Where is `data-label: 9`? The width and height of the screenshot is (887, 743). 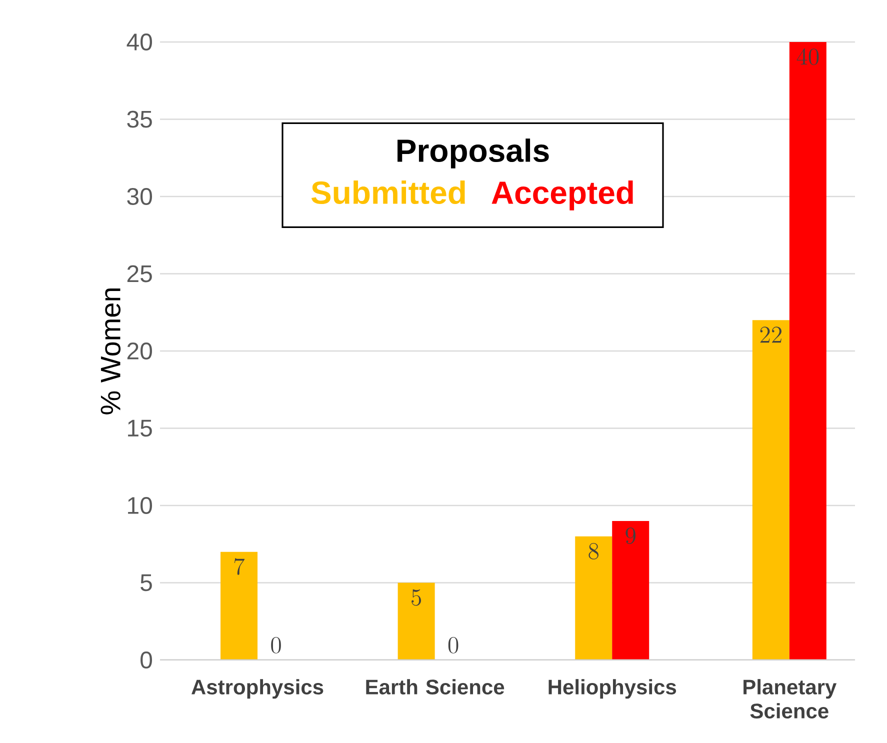 data-label: 9 is located at coordinates (631, 536).